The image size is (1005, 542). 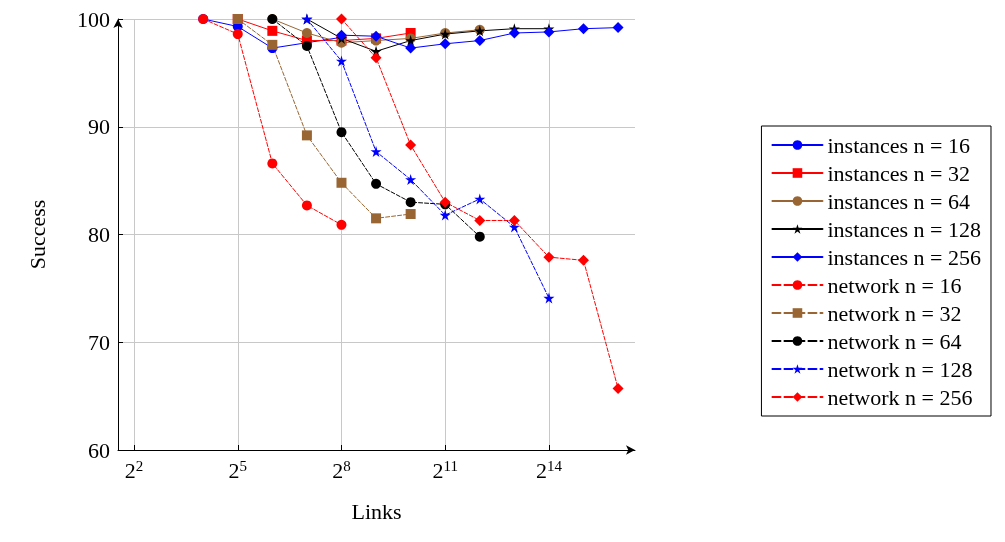 I want to click on legend-label: network n = 32, so click(x=894, y=313).